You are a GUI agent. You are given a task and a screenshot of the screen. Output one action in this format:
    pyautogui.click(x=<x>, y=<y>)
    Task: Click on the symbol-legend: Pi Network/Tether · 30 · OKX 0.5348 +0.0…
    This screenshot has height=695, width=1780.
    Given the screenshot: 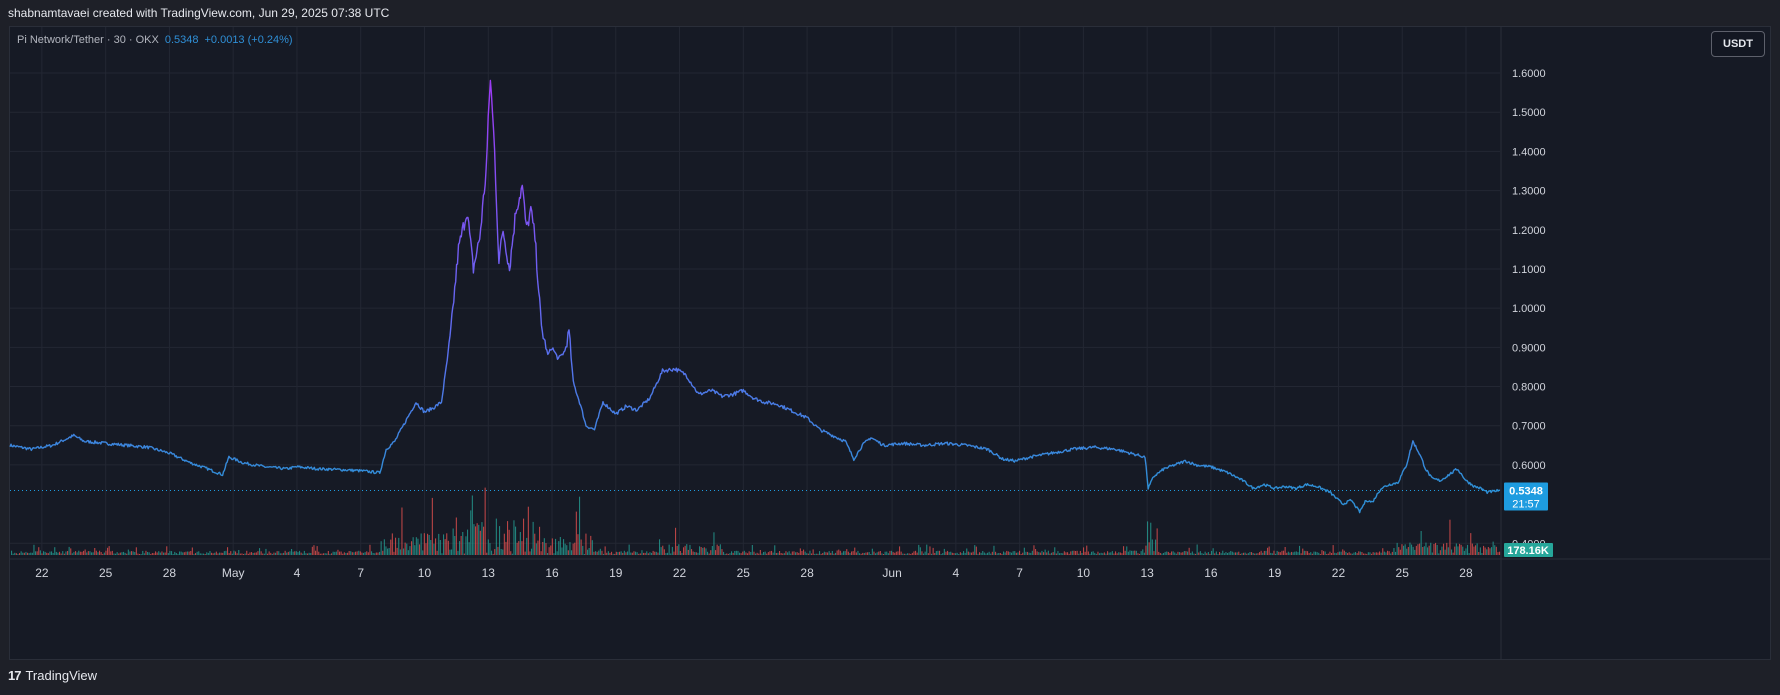 What is the action you would take?
    pyautogui.click(x=155, y=40)
    